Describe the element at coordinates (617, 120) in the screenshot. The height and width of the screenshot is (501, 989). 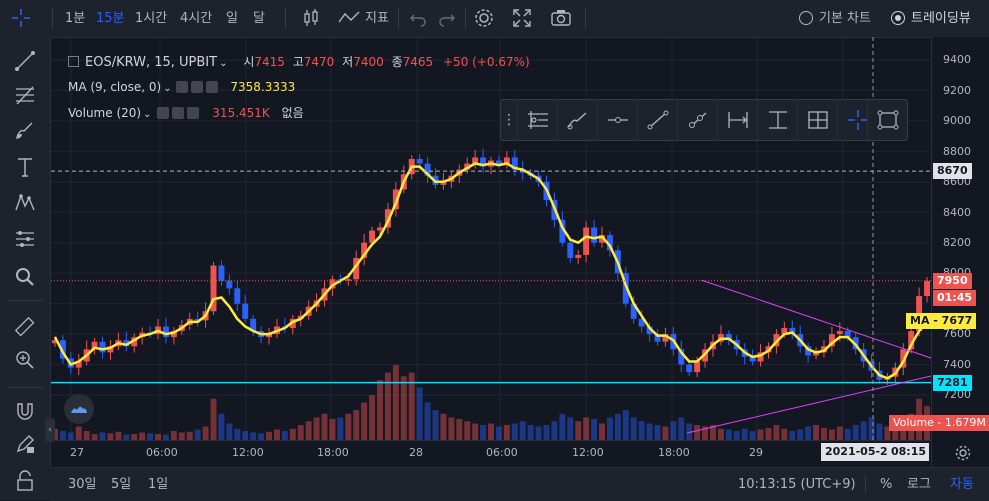
I see `horizontal-line-tool-icon` at that location.